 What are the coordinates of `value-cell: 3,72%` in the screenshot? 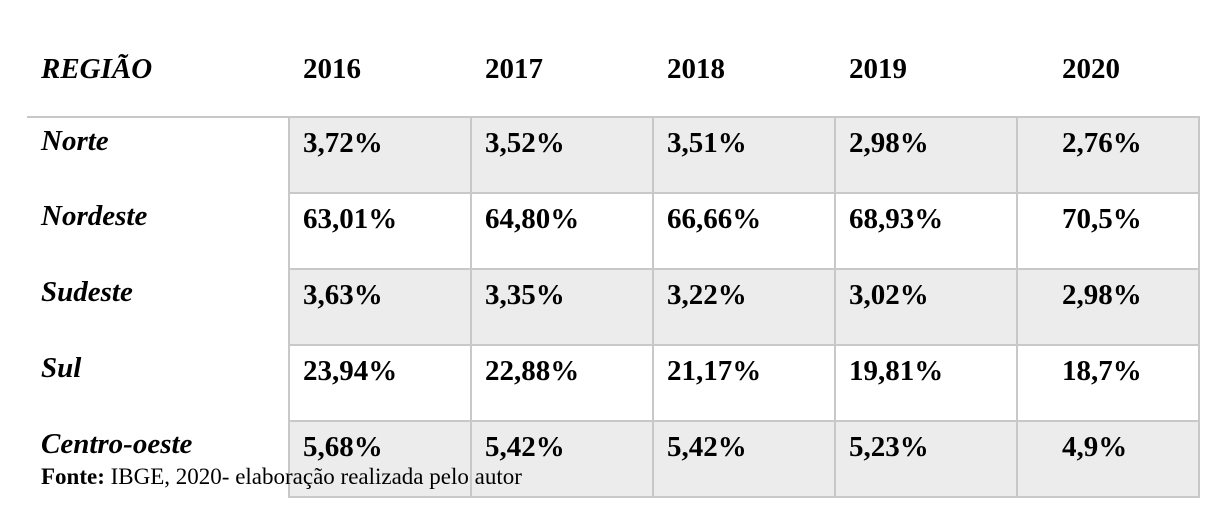 It's located at (380, 155).